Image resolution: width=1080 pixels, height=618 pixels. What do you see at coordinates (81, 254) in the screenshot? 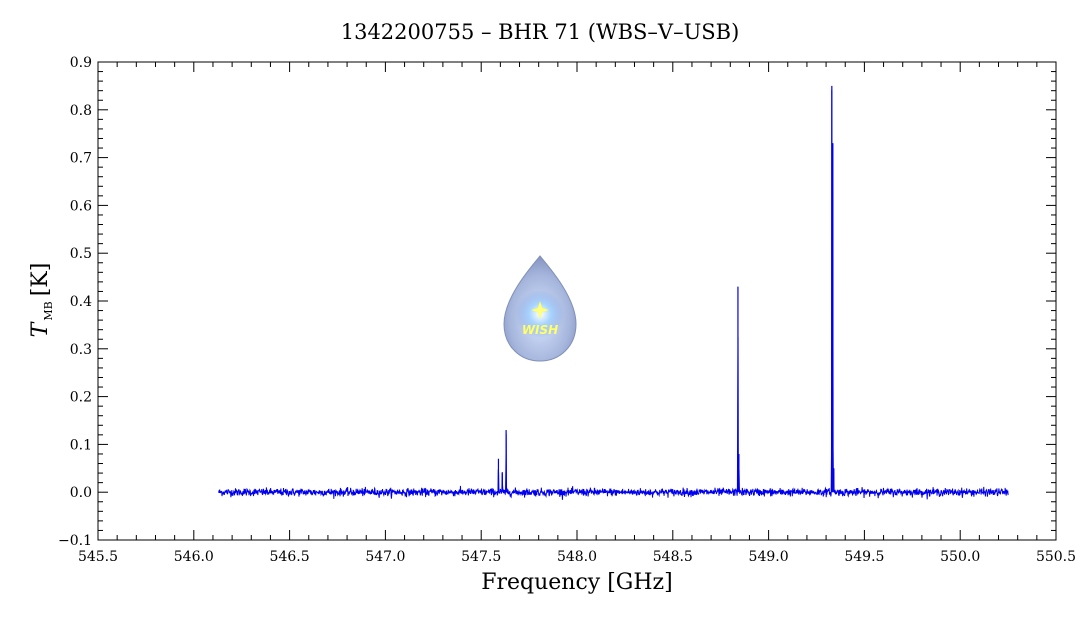
I see `y-tick-label: 0.5` at bounding box center [81, 254].